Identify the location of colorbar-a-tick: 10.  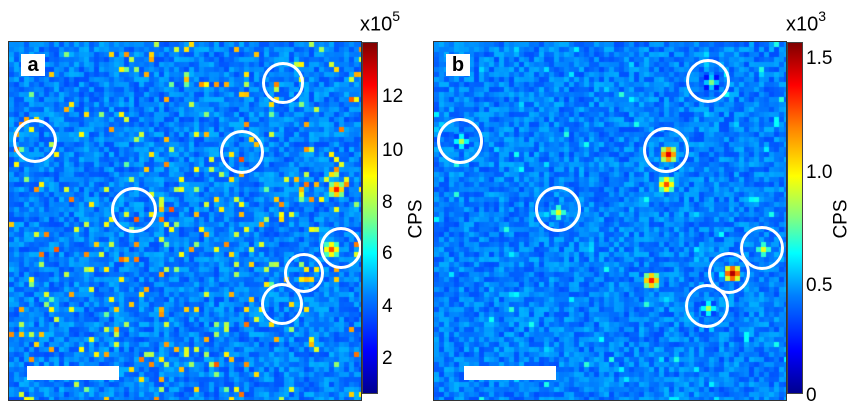
(393, 150).